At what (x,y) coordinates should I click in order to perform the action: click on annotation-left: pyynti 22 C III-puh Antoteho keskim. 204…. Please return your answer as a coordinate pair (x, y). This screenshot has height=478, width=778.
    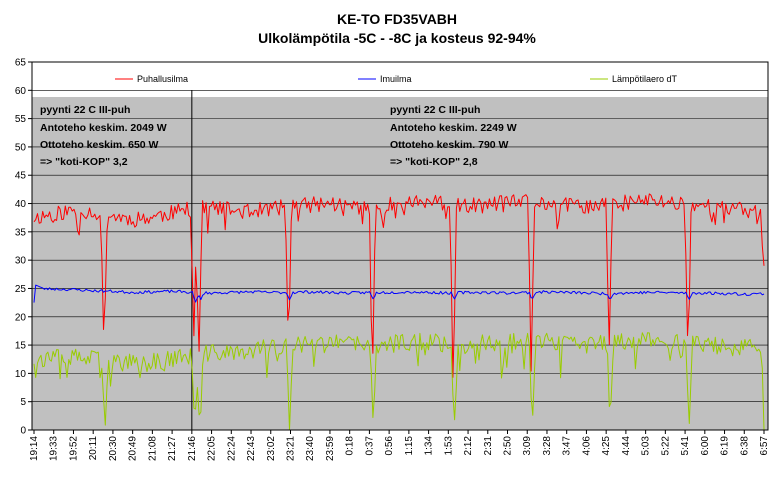
    Looking at the image, I should click on (103, 136).